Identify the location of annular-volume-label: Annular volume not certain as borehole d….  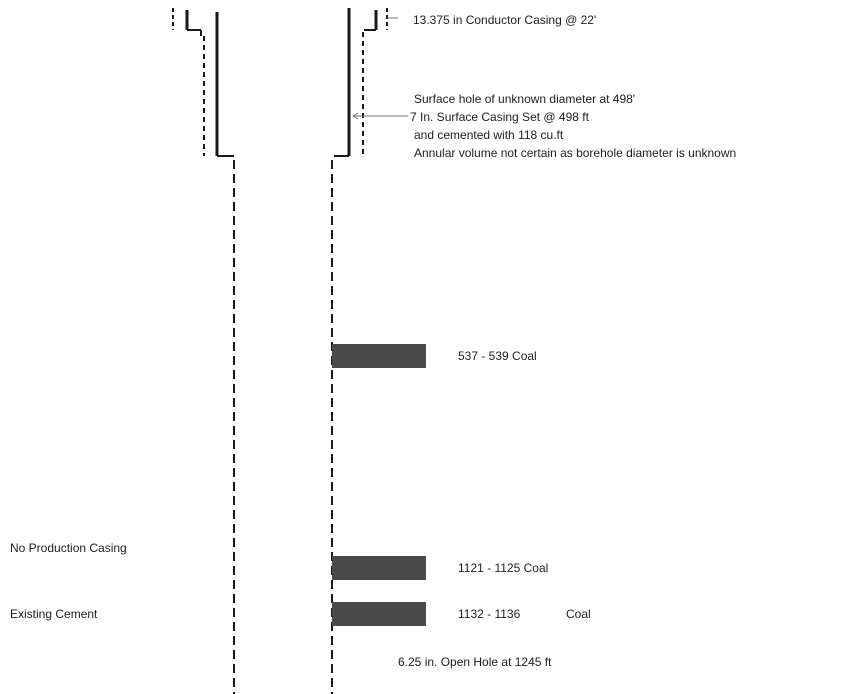
(575, 153).